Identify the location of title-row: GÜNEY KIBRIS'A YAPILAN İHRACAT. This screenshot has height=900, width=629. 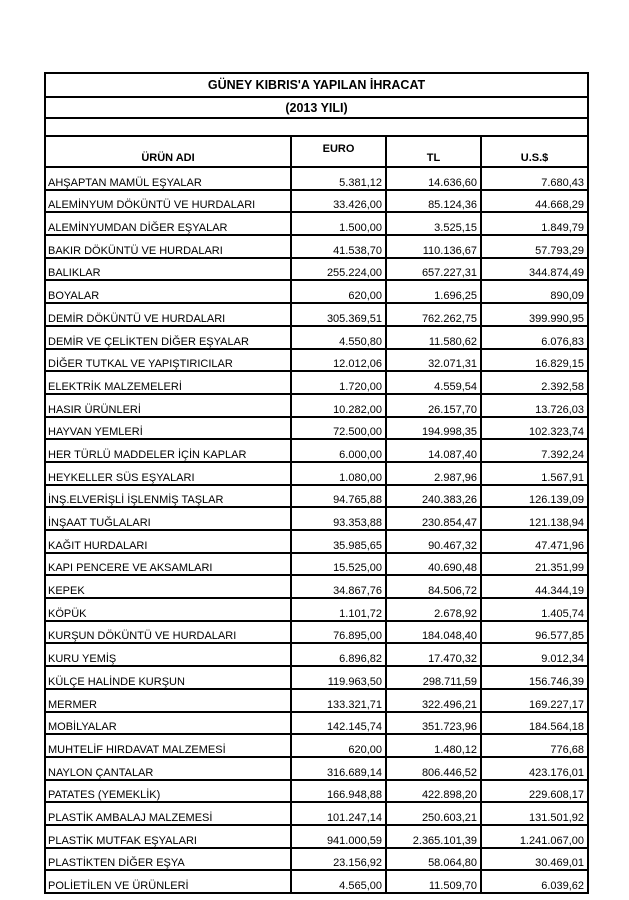
(316, 85).